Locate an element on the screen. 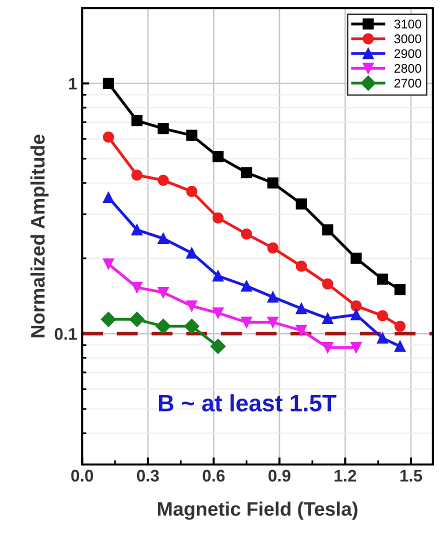  x-tick-label: 0.3 is located at coordinates (147, 476).